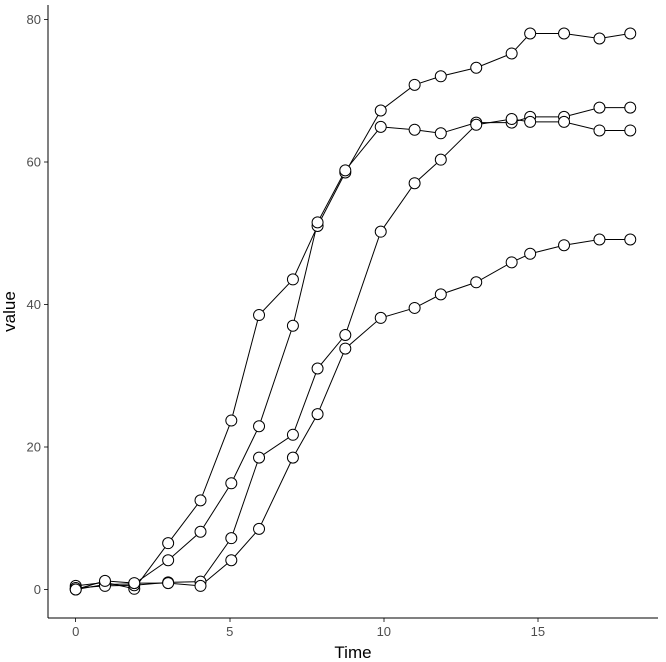 This screenshot has width=666, height=662. Describe the element at coordinates (37, 589) in the screenshot. I see `y-tick-label: 0` at that location.